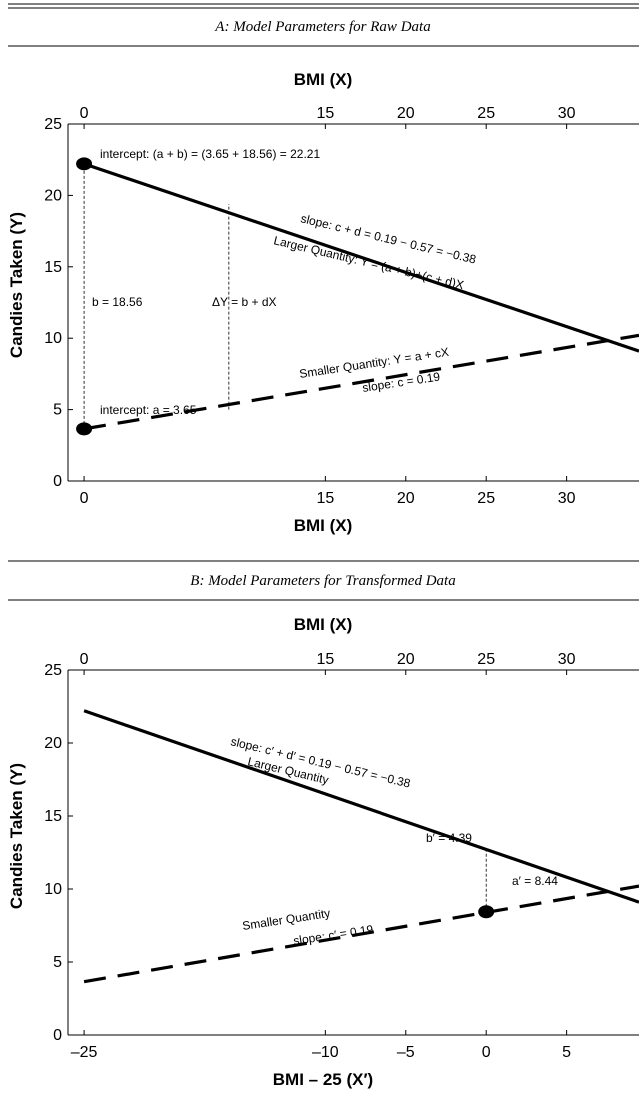  Describe the element at coordinates (16, 836) in the screenshot. I see `y-axis-title-b: Candies Taken (Y)` at that location.